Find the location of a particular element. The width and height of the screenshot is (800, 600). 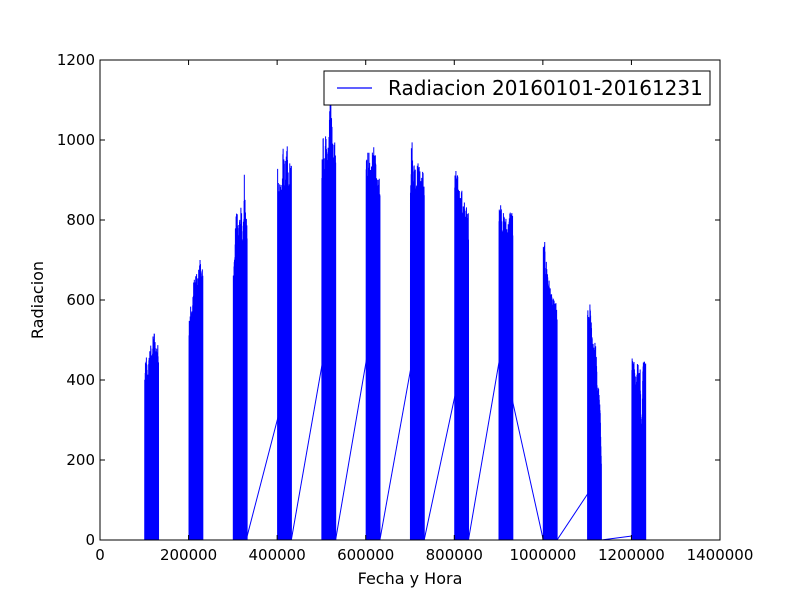

x-tick-label: 400000 is located at coordinates (277, 555).